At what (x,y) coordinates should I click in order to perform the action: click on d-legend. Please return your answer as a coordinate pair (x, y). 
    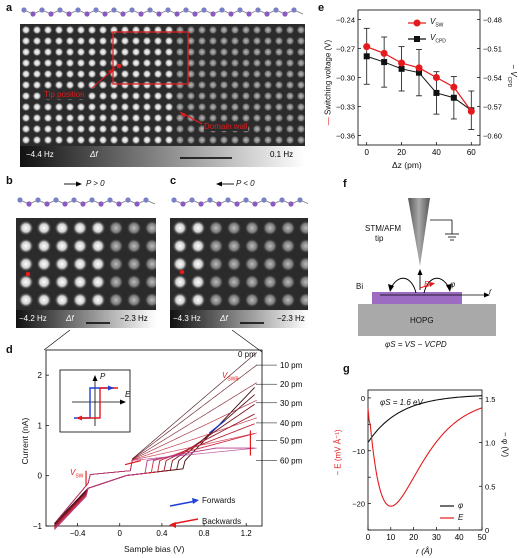
    Looking at the image, I should click on (184, 513).